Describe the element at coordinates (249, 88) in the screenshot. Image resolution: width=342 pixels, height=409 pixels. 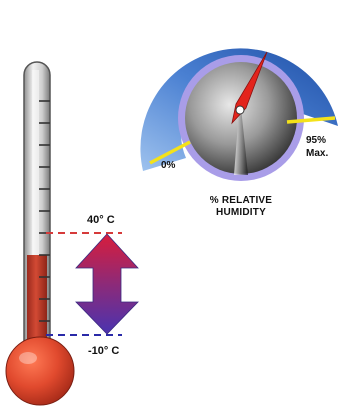
I see `gauge-needle` at that location.